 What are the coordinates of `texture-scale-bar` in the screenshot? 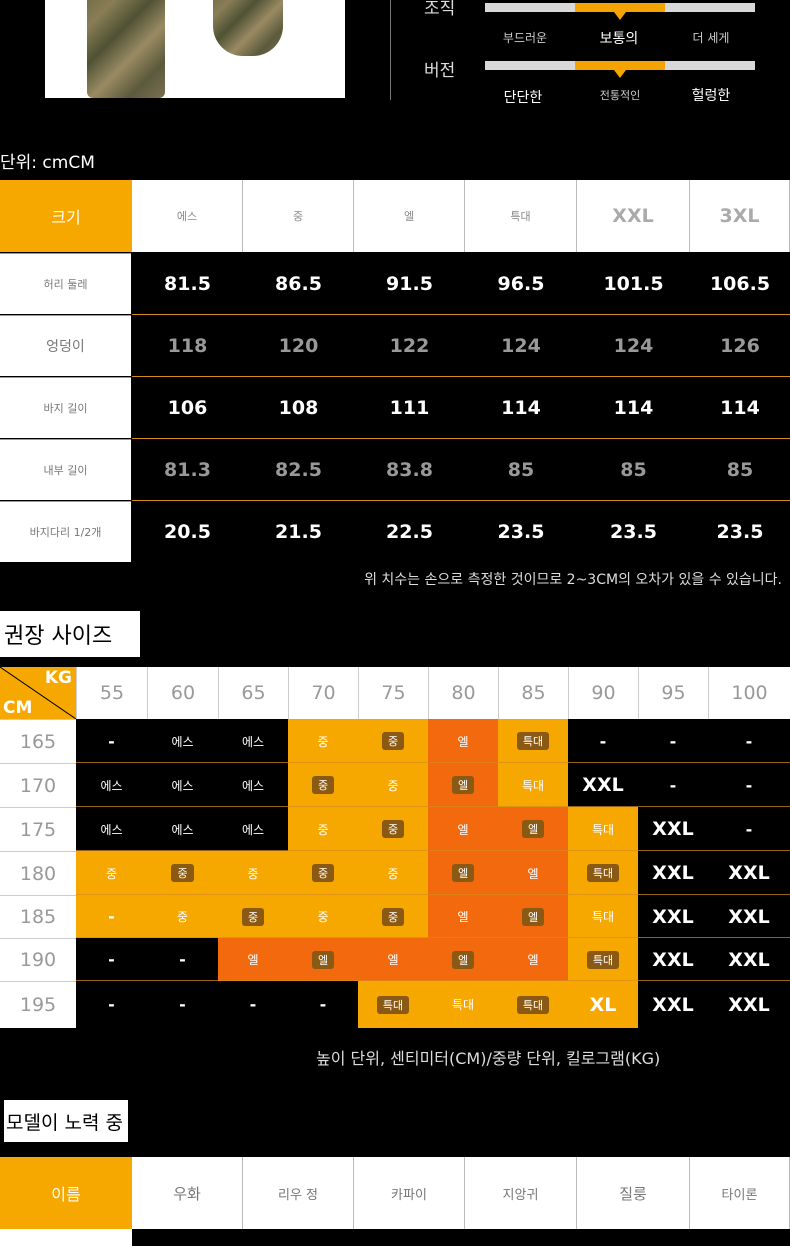 It's located at (620, 11).